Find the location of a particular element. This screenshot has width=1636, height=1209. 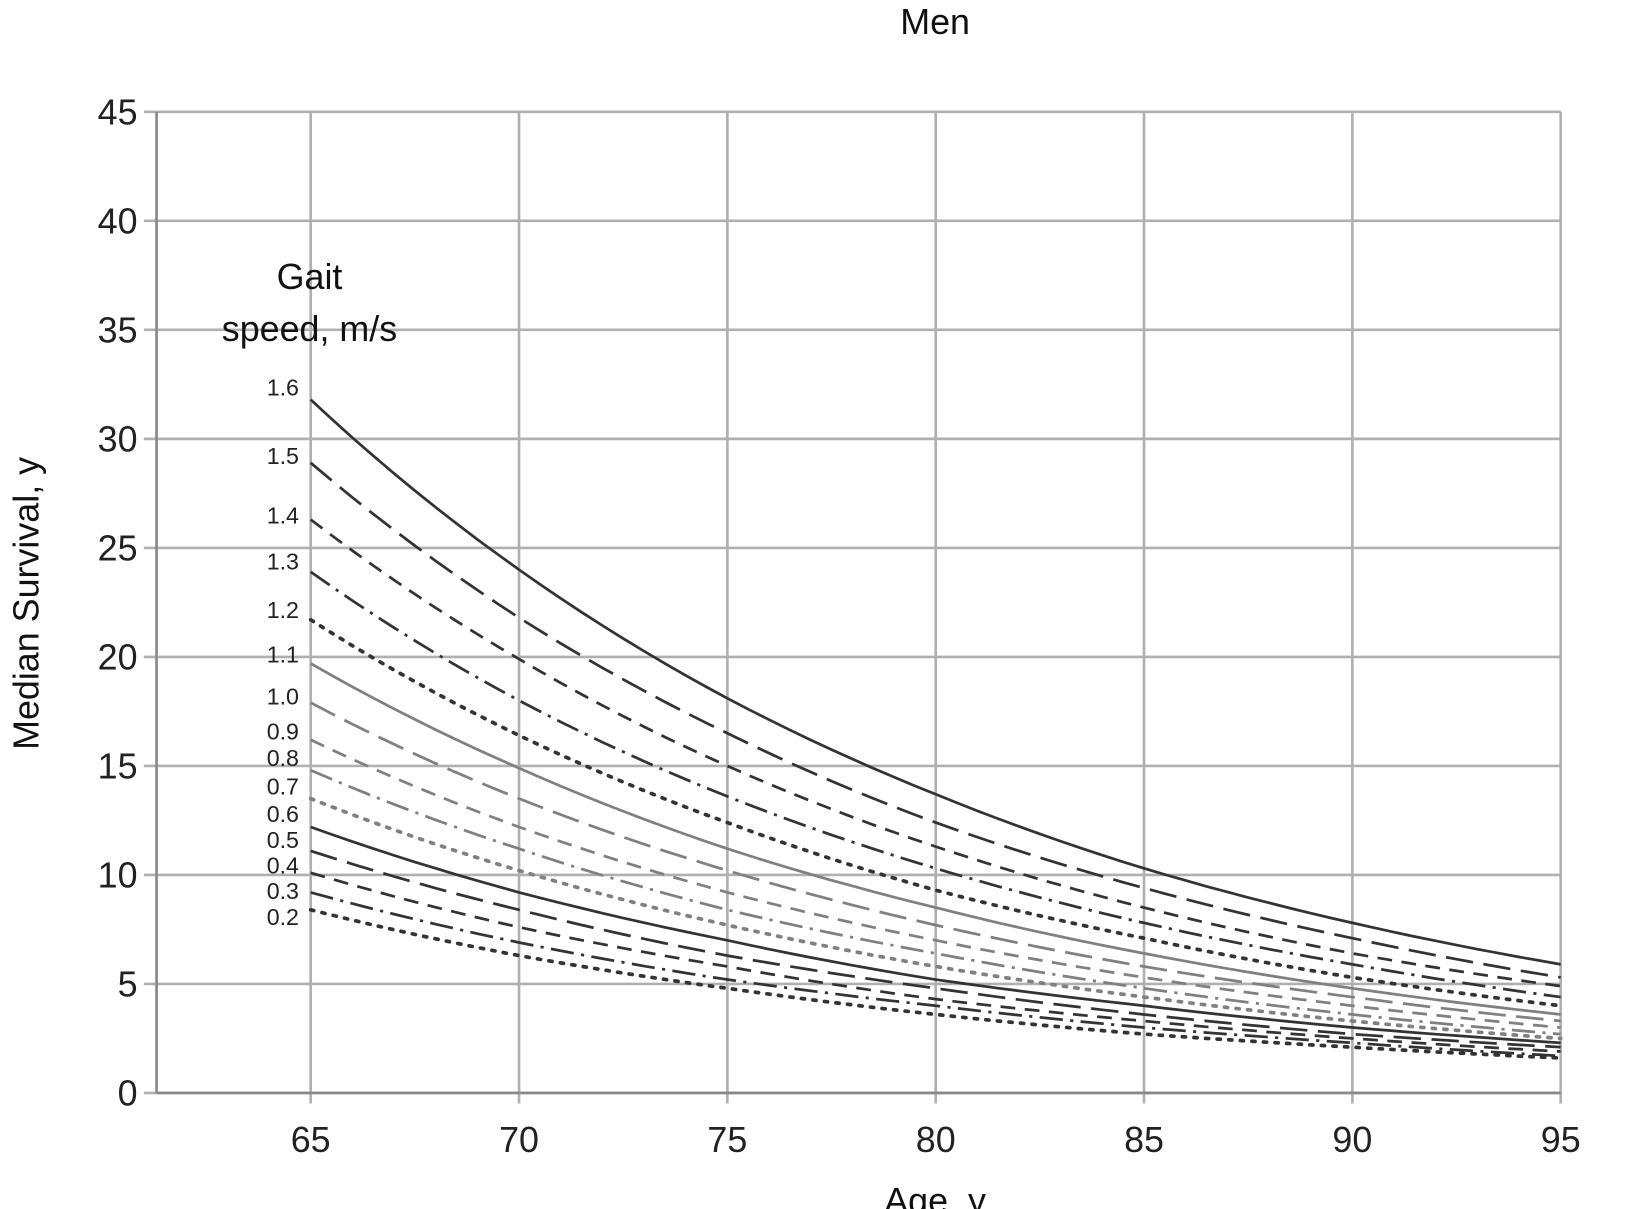

series-line-0.6 is located at coordinates (935, 935).